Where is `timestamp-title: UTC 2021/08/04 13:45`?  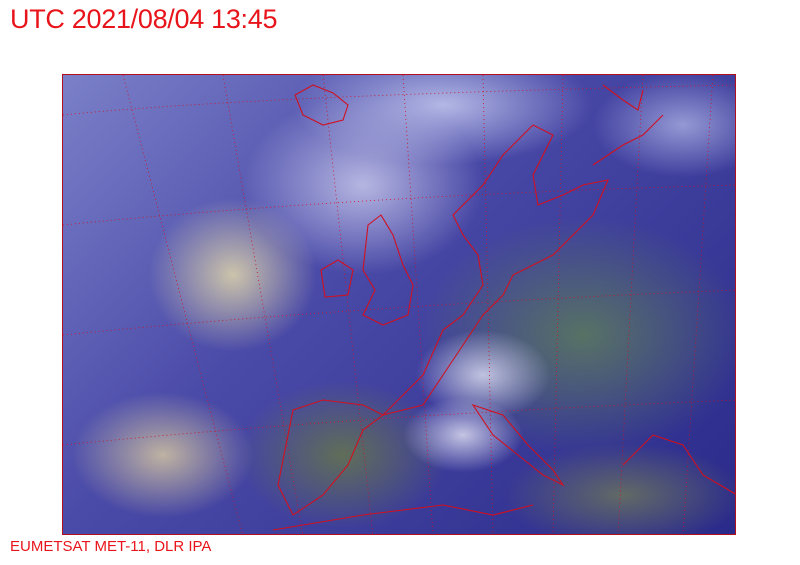
timestamp-title: UTC 2021/08/04 13:45 is located at coordinates (144, 19).